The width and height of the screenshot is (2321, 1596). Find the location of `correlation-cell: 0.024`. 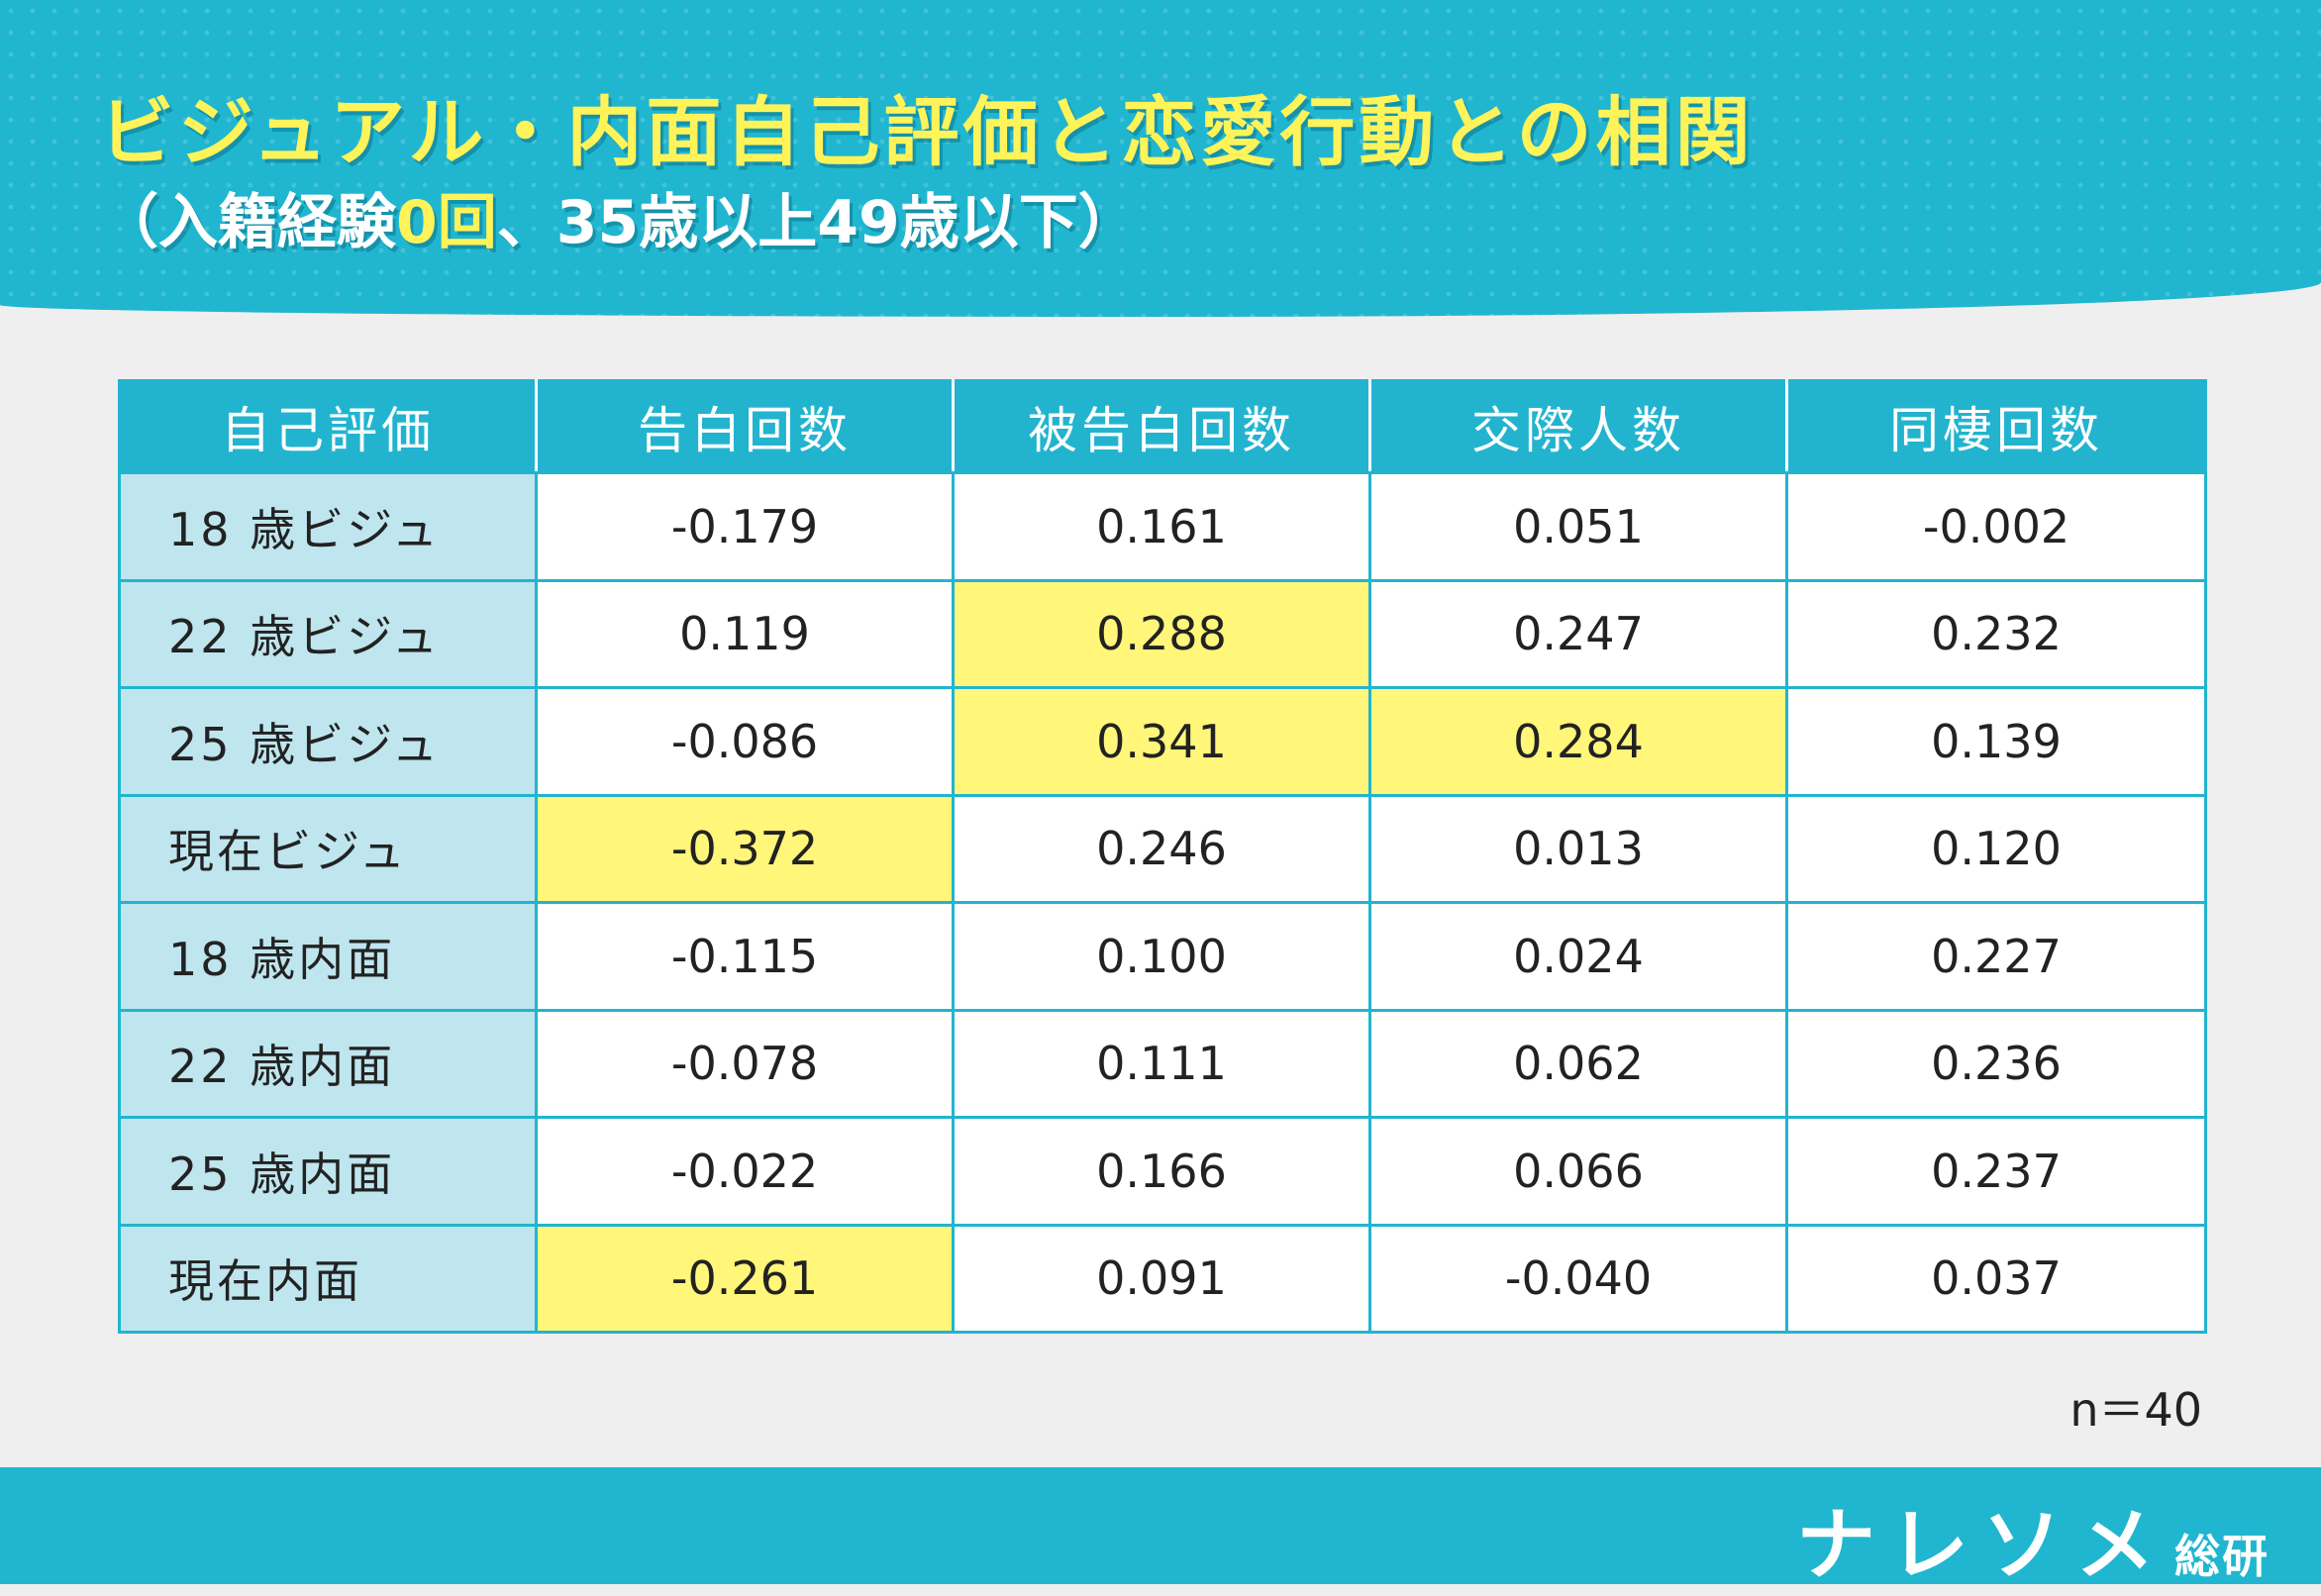

correlation-cell: 0.024 is located at coordinates (1578, 956).